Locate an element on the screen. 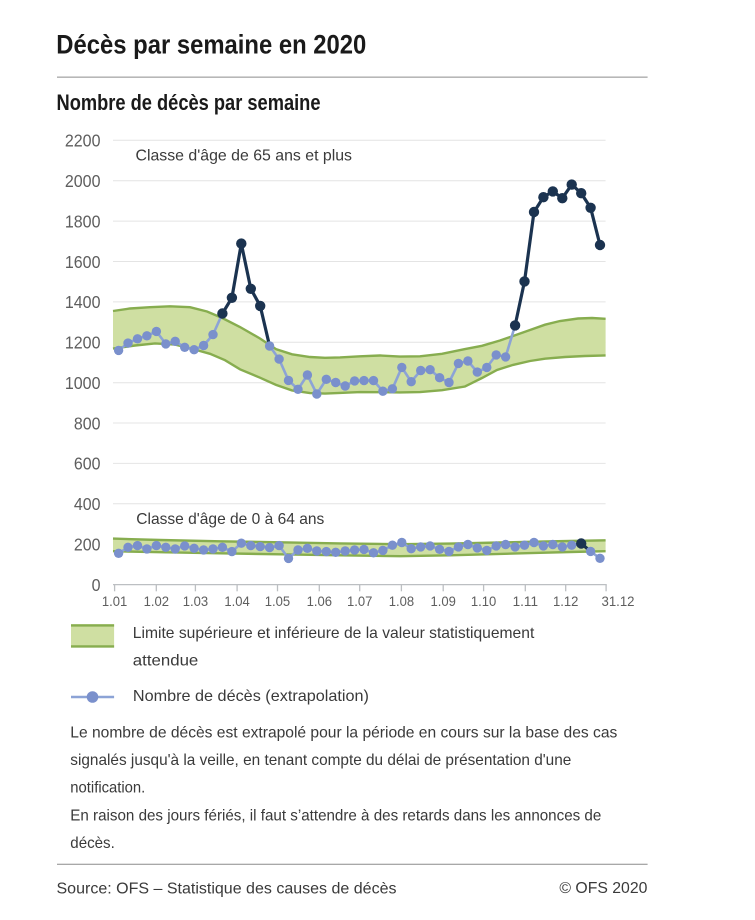 Image resolution: width=755 pixels, height=920 pixels. svg-text: 200 is located at coordinates (87, 545).